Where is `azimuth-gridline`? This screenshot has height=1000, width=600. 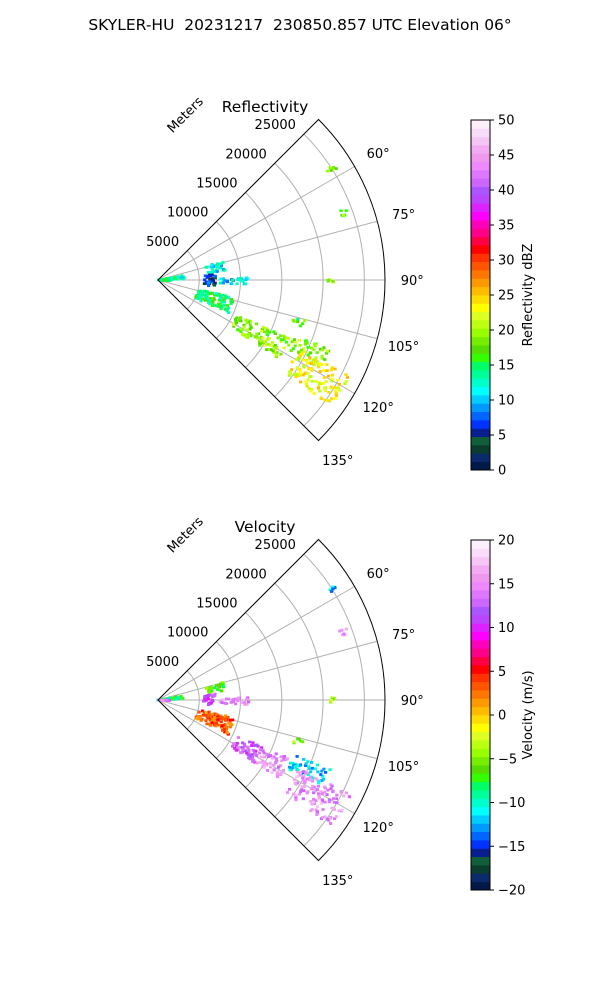
azimuth-gridline is located at coordinates (256, 223).